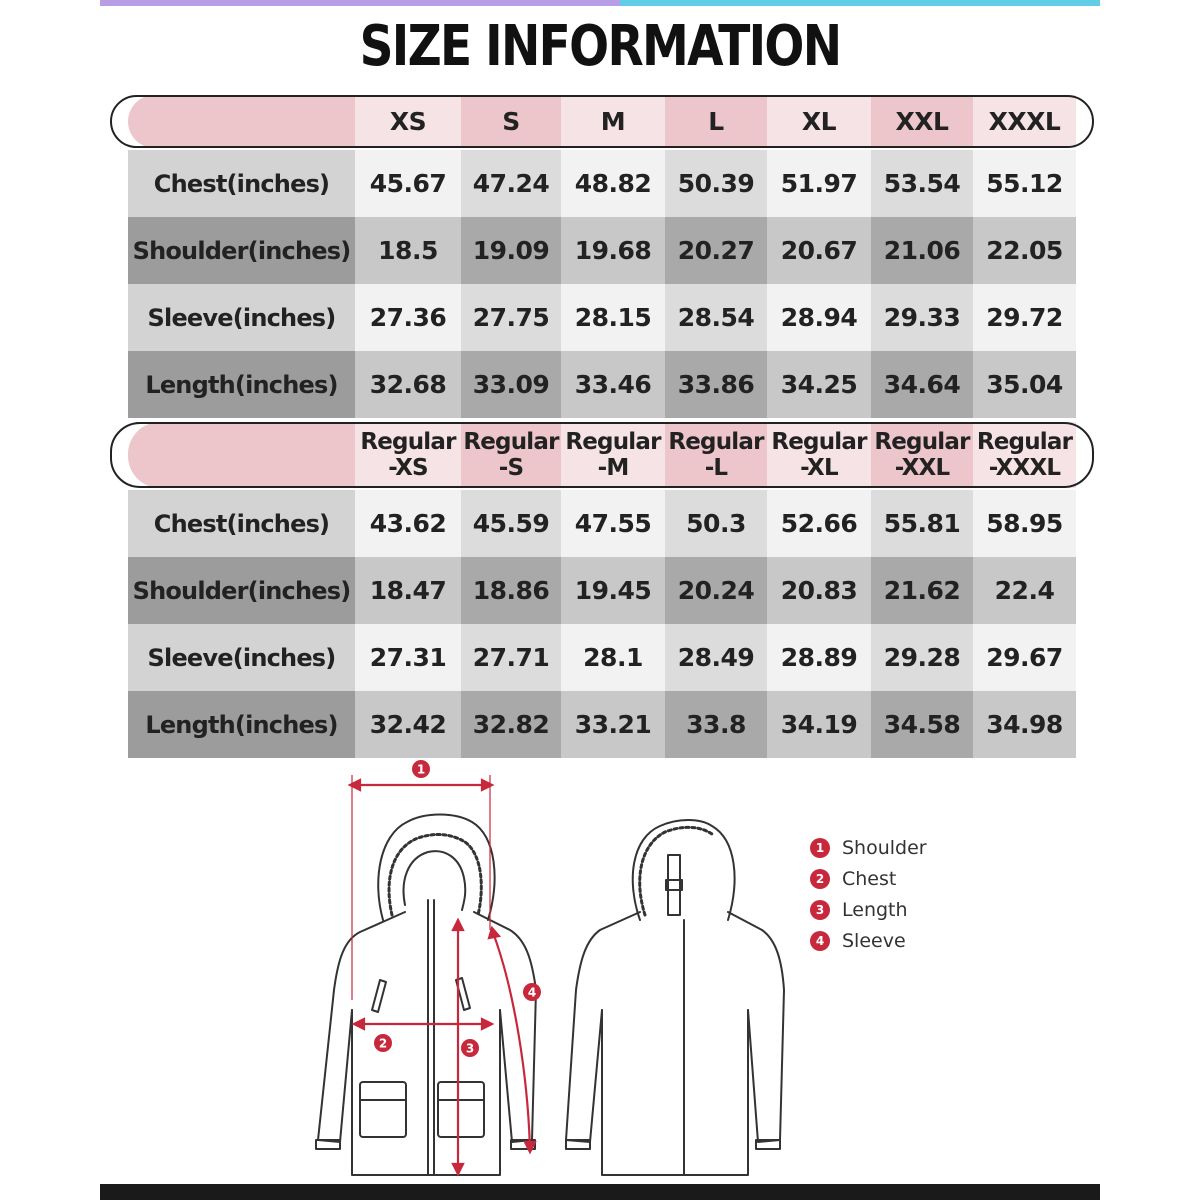  I want to click on size-header-regular-xl: Regular -XL, so click(819, 455).